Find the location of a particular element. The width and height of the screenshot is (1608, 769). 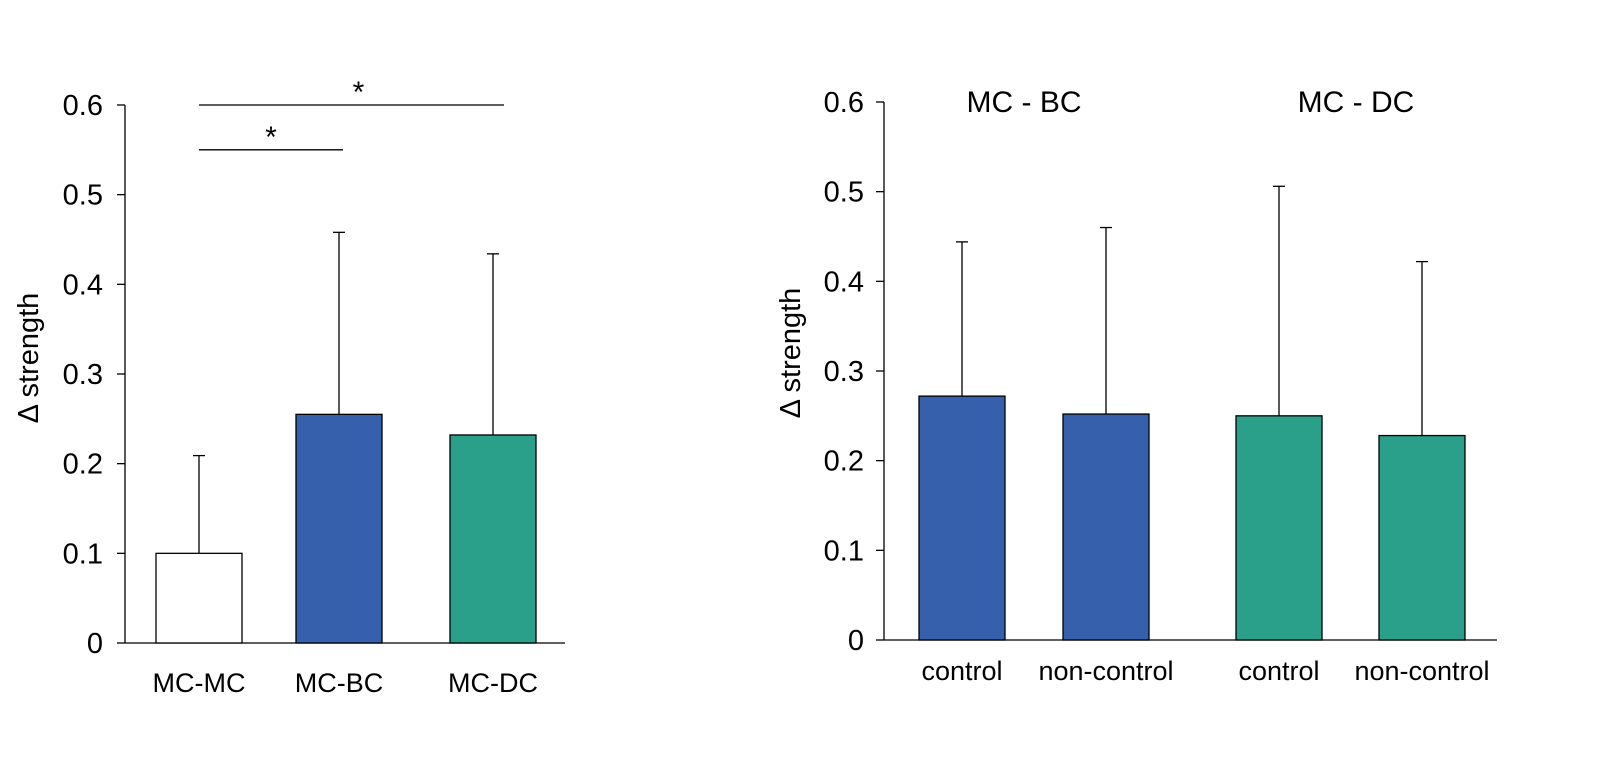

chart1-y-axis-title: Δ strength is located at coordinates (29, 358).